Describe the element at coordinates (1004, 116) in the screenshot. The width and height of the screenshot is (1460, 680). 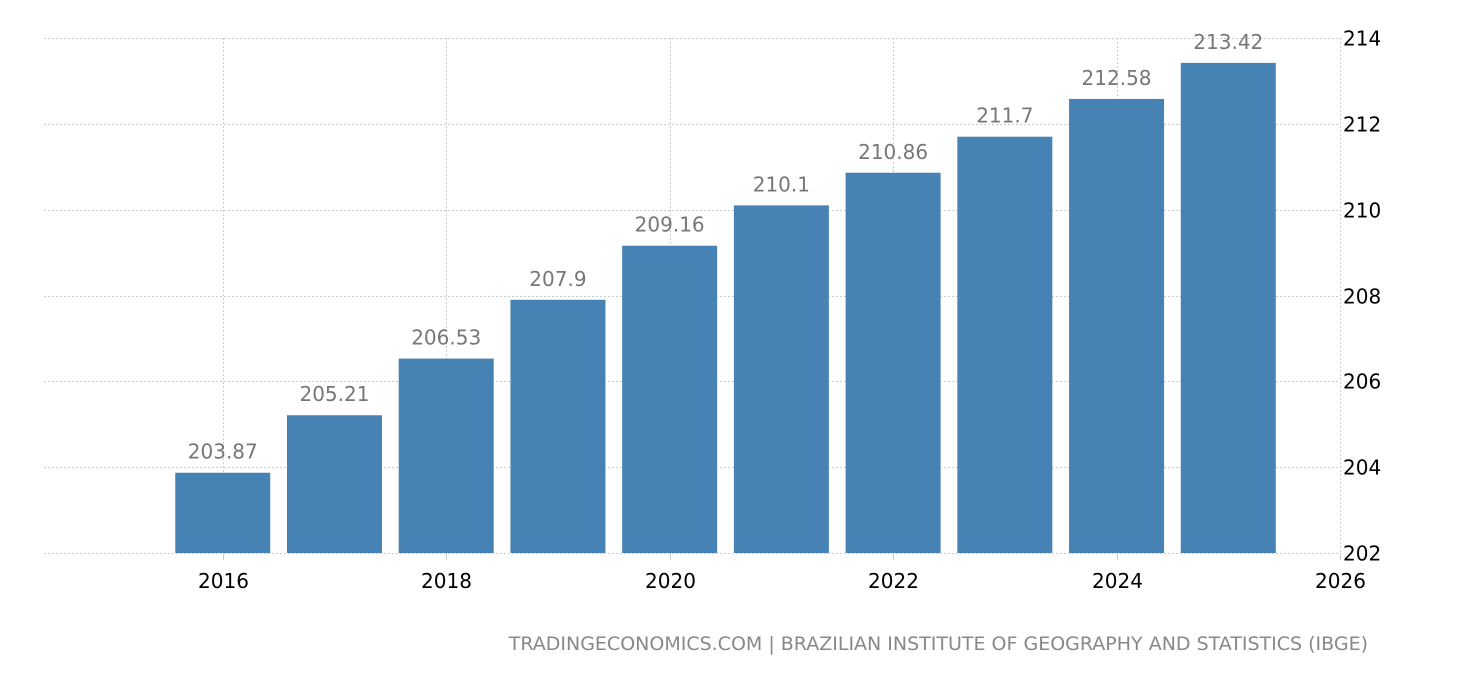
I see `data-label-2023: 211.7` at that location.